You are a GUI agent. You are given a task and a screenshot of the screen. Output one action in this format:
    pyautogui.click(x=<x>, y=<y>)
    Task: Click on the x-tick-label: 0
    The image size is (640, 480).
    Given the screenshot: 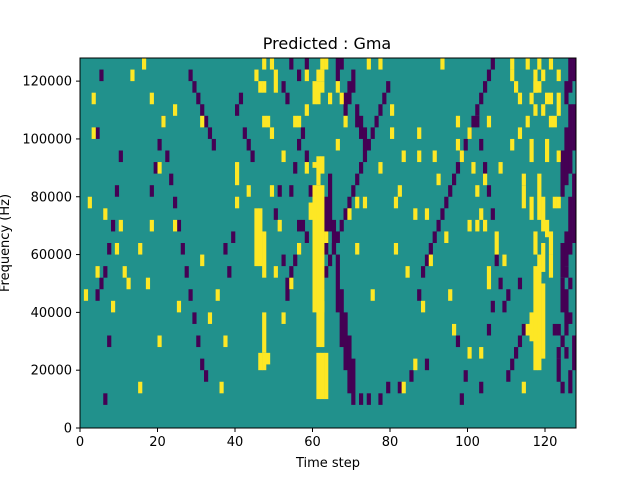 What is the action you would take?
    pyautogui.click(x=80, y=442)
    